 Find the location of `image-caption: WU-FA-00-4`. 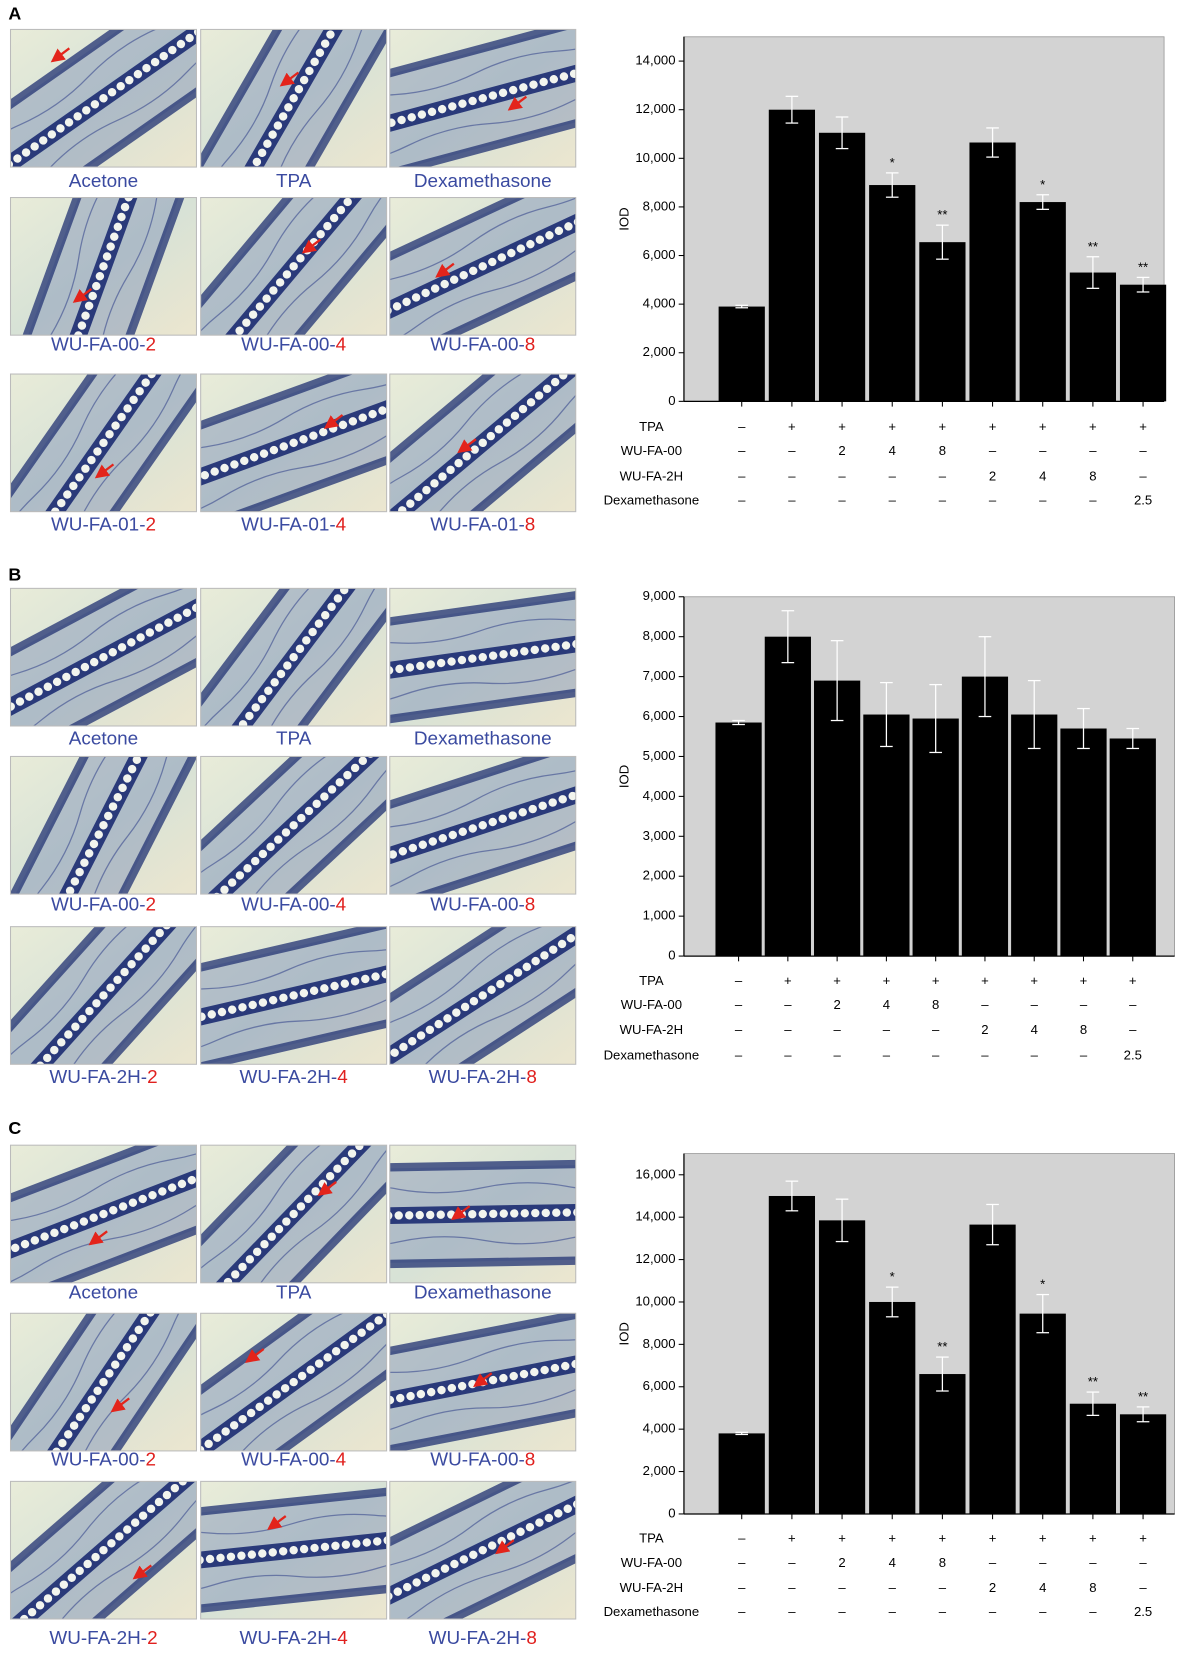

image-caption: WU-FA-00-4 is located at coordinates (293, 1459).